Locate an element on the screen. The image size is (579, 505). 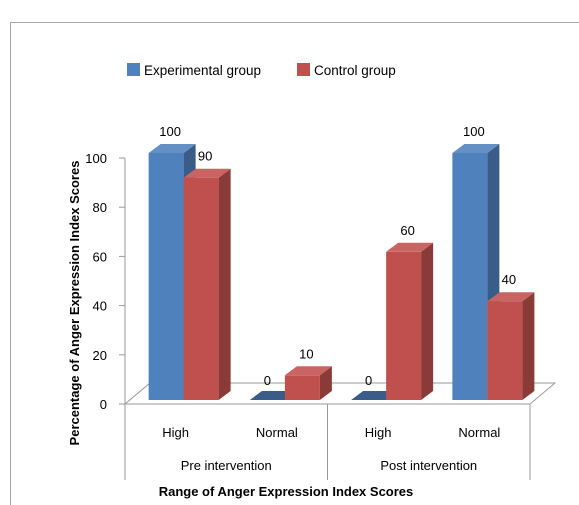
legend: Experimental group Control group is located at coordinates (261, 70).